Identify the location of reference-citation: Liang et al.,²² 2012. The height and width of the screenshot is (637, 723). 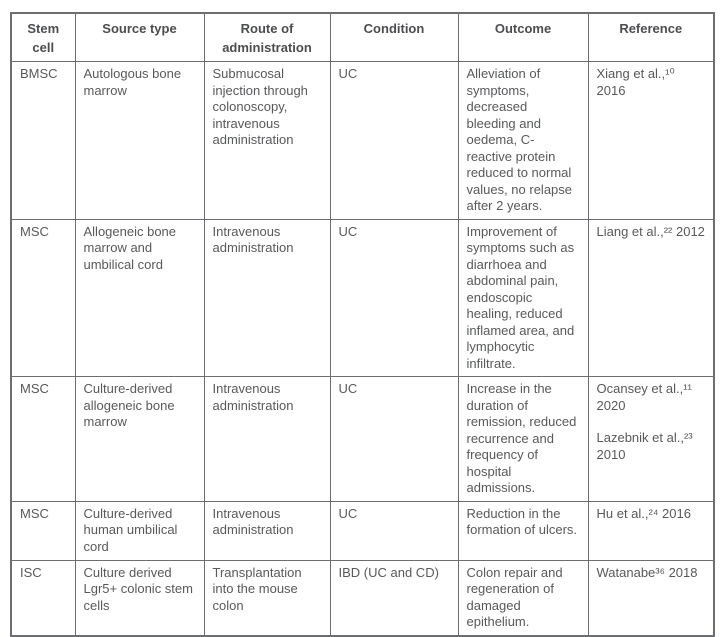
(650, 231).